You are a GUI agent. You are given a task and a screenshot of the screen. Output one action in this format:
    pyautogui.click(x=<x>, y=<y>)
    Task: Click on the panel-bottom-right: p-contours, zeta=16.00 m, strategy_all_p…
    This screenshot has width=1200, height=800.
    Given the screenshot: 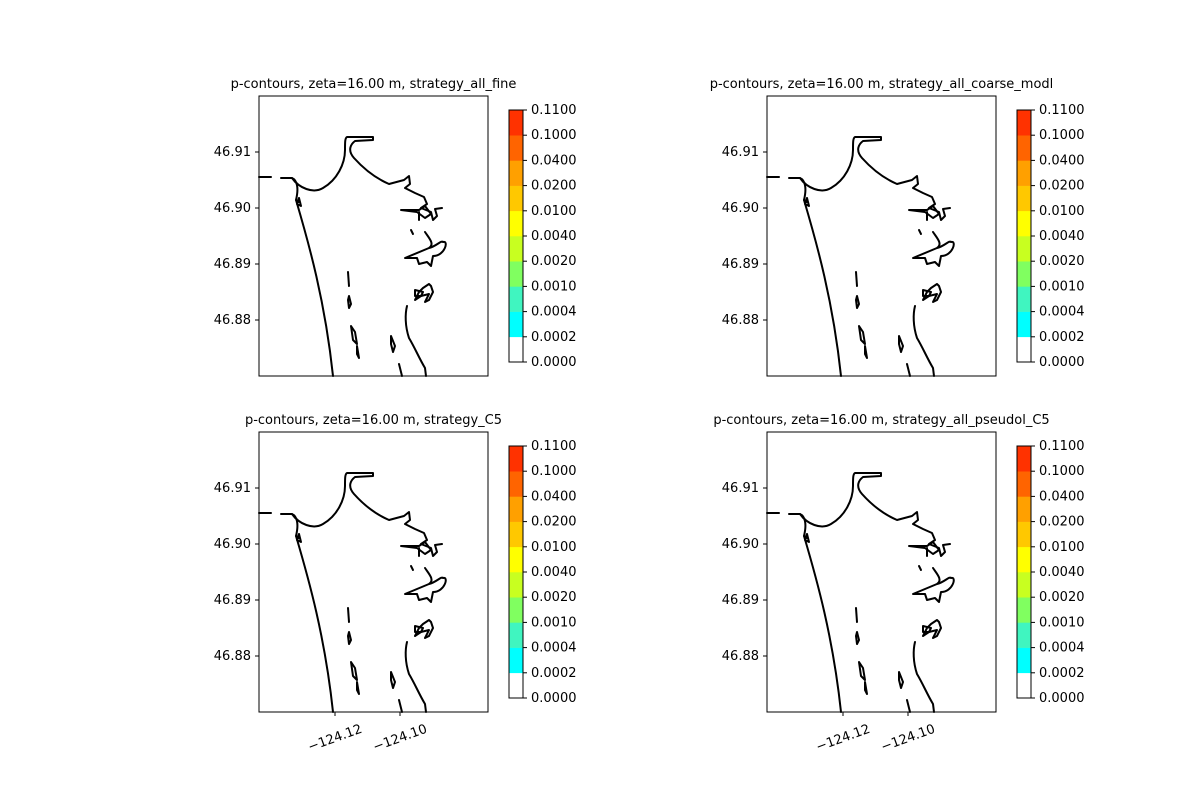 What is the action you would take?
    pyautogui.click(x=898, y=584)
    